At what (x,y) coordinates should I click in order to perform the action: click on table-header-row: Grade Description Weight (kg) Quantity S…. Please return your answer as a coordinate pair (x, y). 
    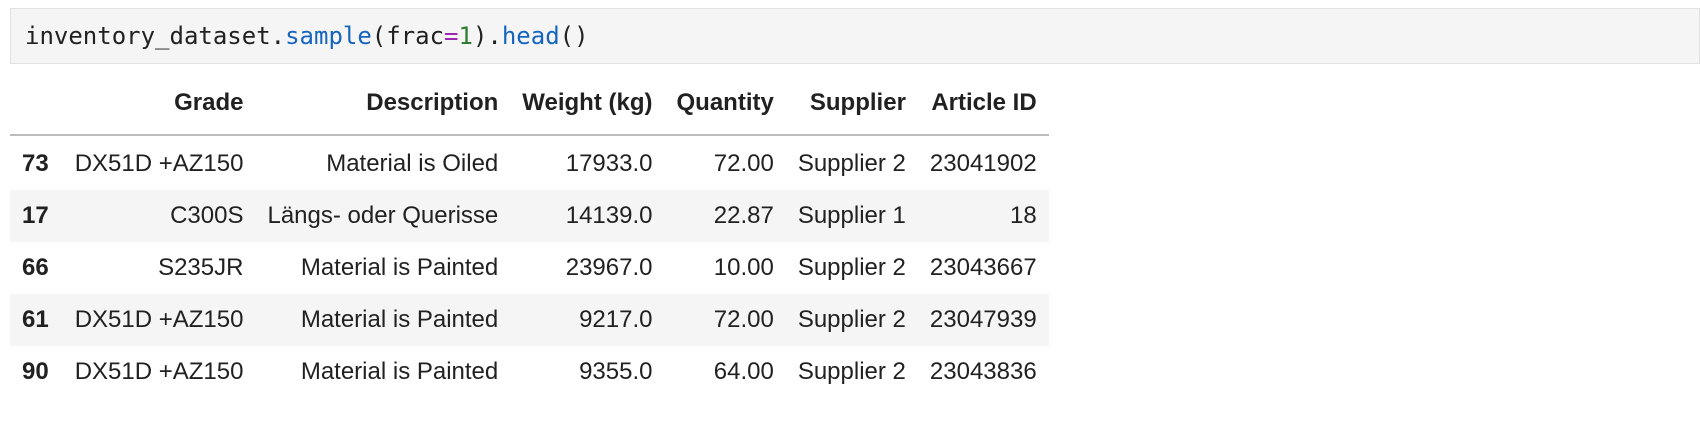
    Looking at the image, I should click on (529, 104).